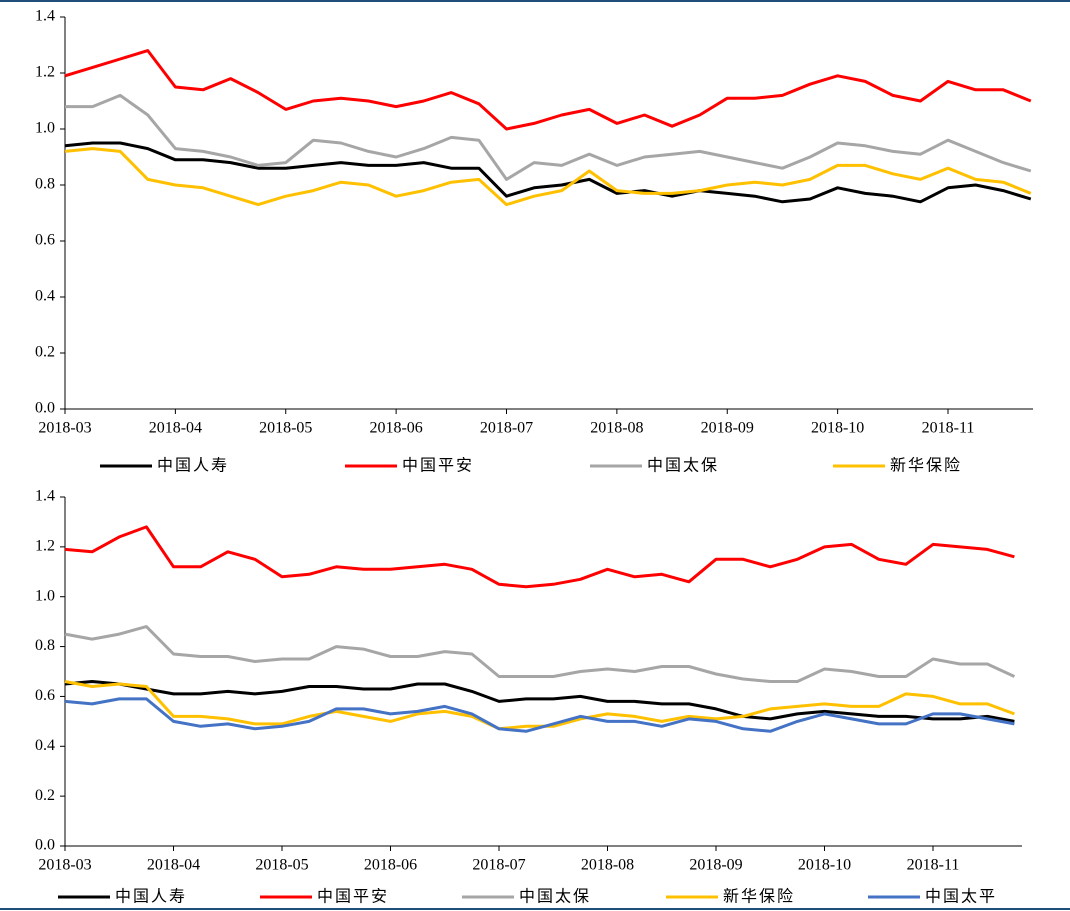 The image size is (1070, 911). Describe the element at coordinates (961, 896) in the screenshot. I see `legend-label: 中国太平` at that location.